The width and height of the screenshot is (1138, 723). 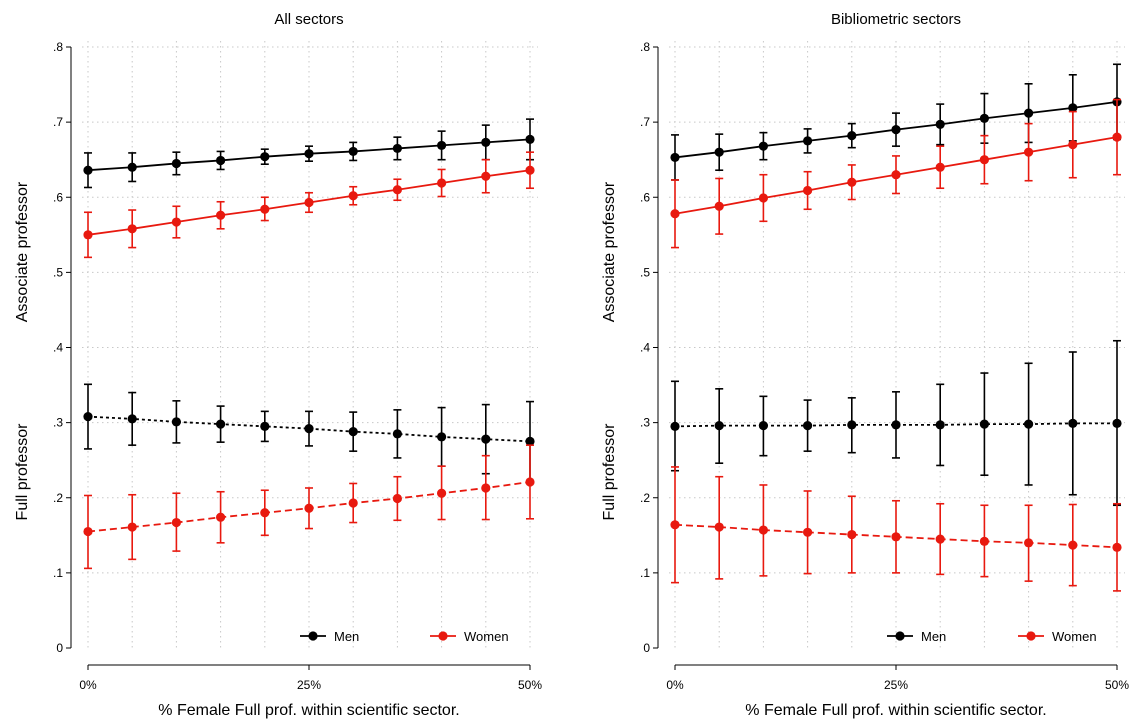 I want to click on y-tick-label: 0, so click(x=59, y=648).